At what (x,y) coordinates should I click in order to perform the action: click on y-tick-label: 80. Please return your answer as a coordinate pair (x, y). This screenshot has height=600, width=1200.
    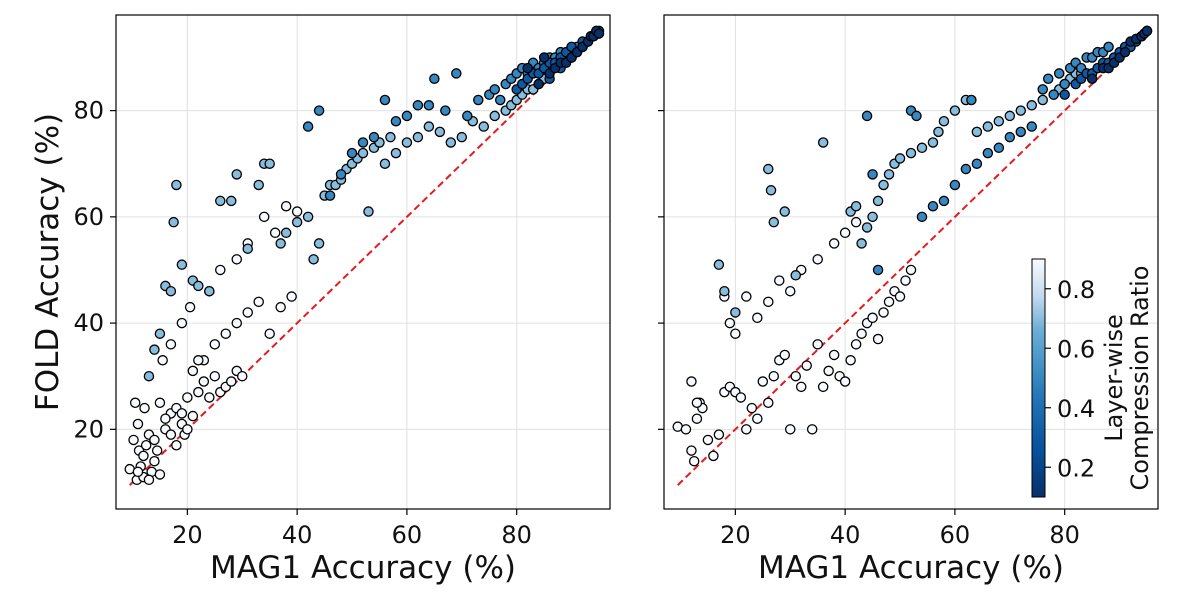
    Looking at the image, I should click on (88, 111).